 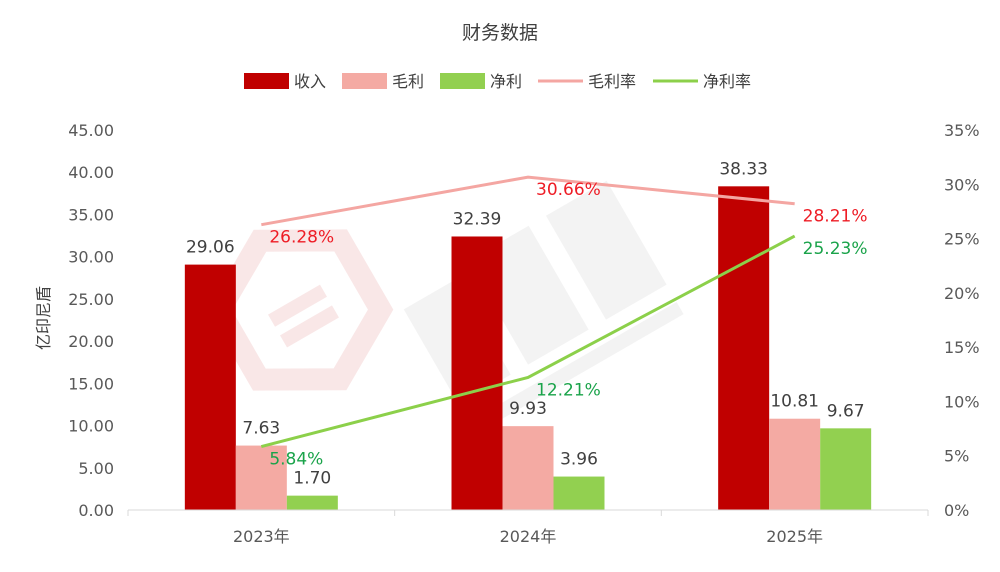 What do you see at coordinates (579, 460) in the screenshot?
I see `bar-value-label: 3.96` at bounding box center [579, 460].